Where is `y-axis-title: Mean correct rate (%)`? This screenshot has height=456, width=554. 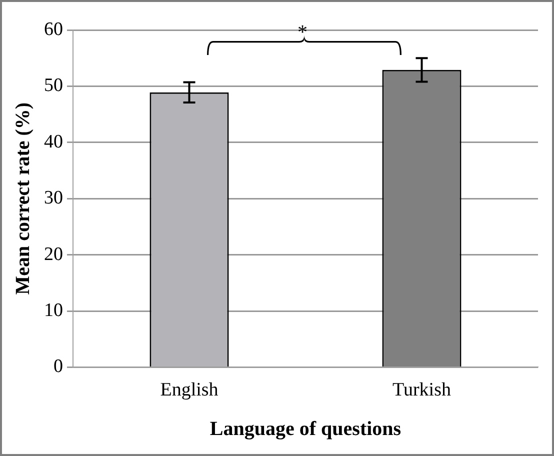
y-axis-title: Mean correct rate (%) is located at coordinates (23, 198).